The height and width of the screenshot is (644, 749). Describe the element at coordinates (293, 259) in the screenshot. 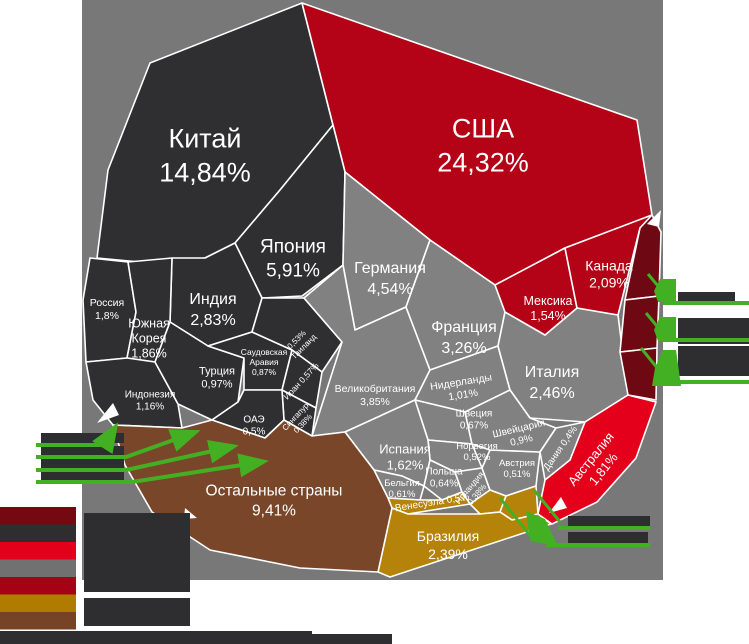

I see `cell-label-japan: Япония 5,91%` at that location.